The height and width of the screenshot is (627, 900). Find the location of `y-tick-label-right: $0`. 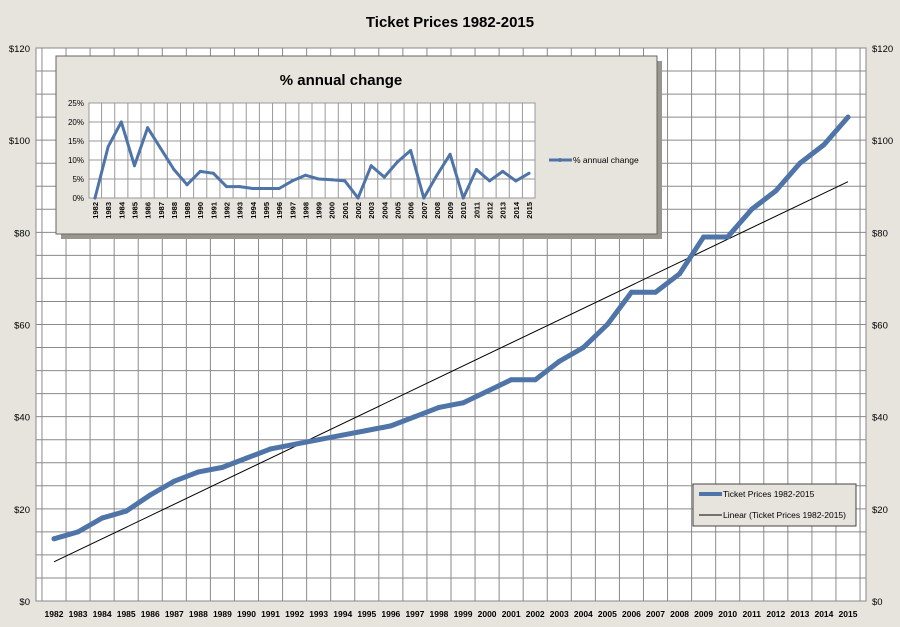

y-tick-label-right: $0 is located at coordinates (877, 602).